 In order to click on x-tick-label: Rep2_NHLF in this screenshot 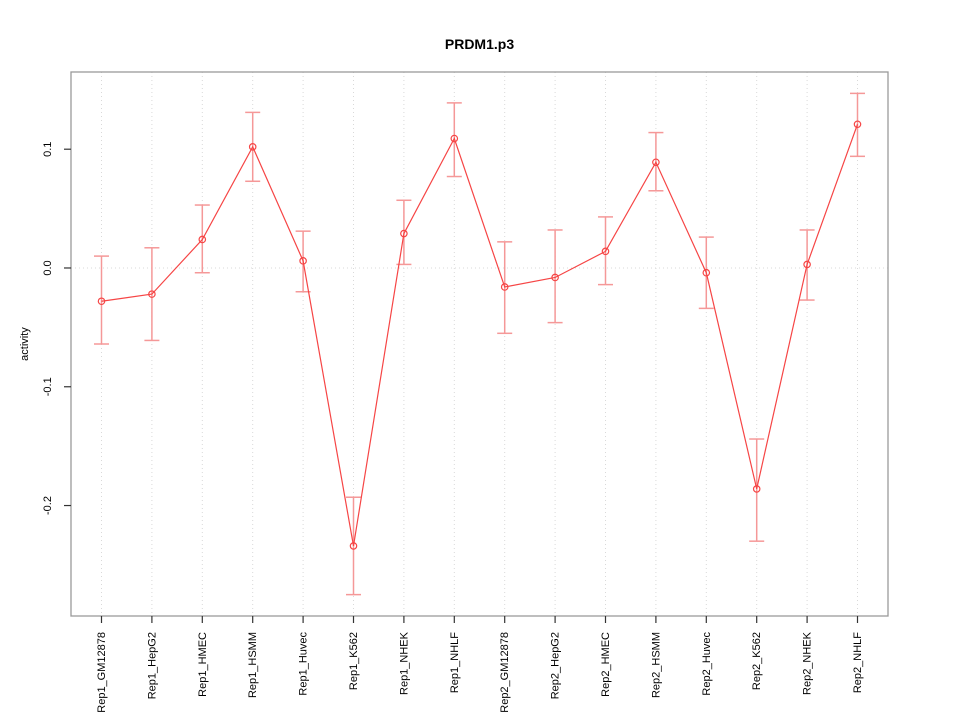, I will do `click(858, 662)`.